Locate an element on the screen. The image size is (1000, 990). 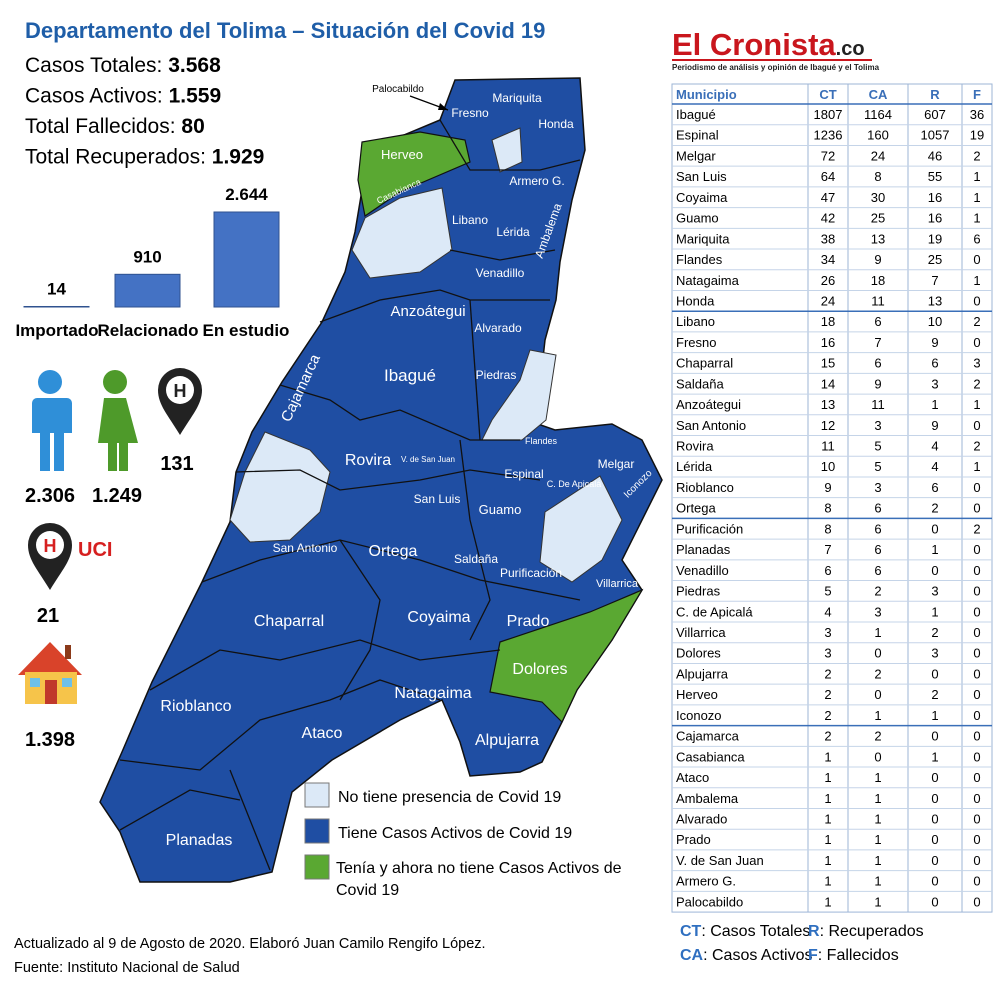
region-label: Lérida is located at coordinates (513, 232).